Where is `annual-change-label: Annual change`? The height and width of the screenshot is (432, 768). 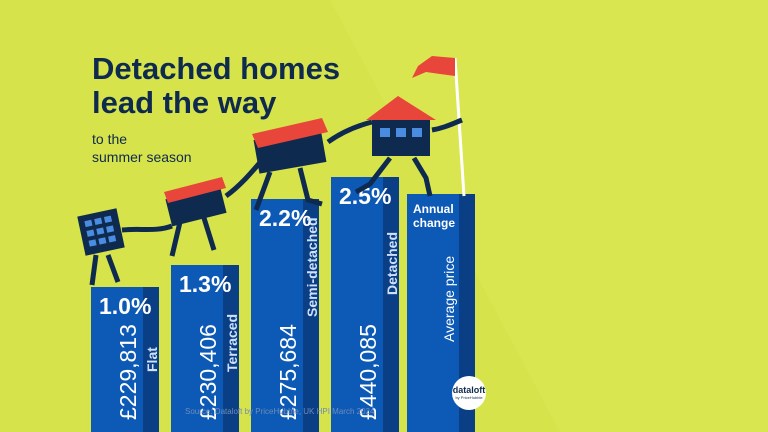 annual-change-label: Annual change is located at coordinates (434, 216).